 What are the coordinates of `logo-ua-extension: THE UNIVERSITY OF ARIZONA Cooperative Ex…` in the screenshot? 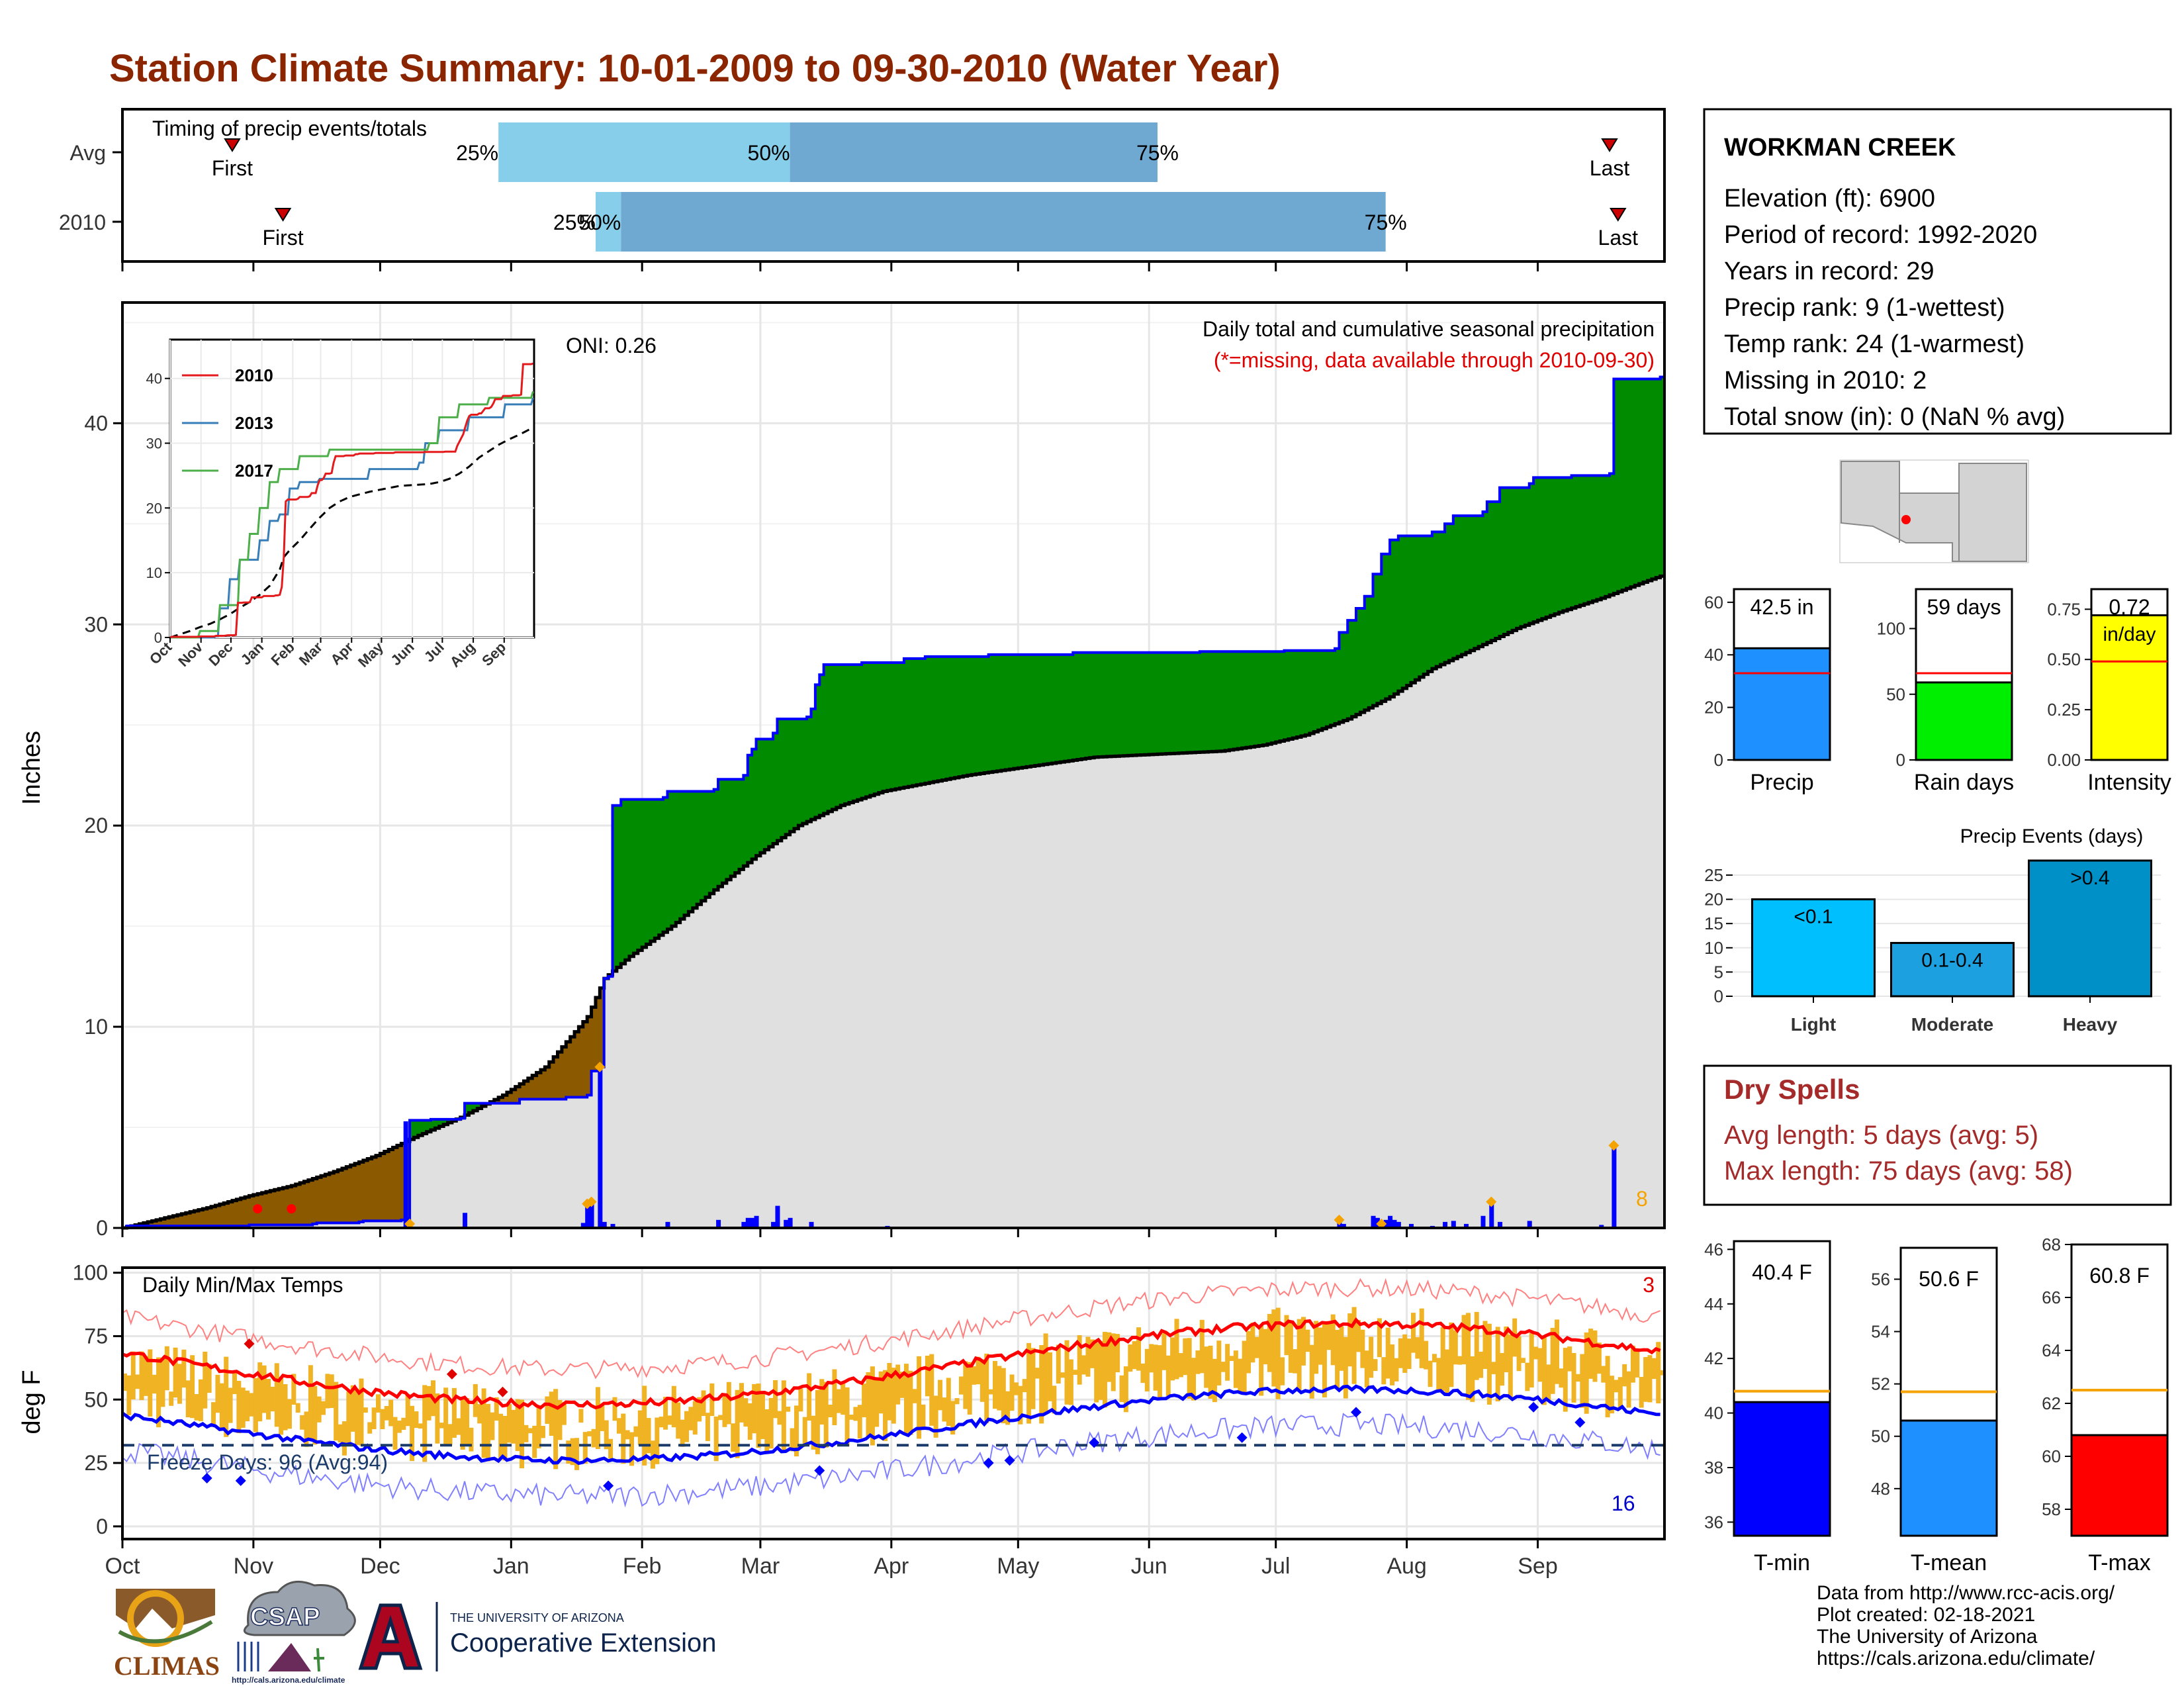 It's located at (537, 1636).